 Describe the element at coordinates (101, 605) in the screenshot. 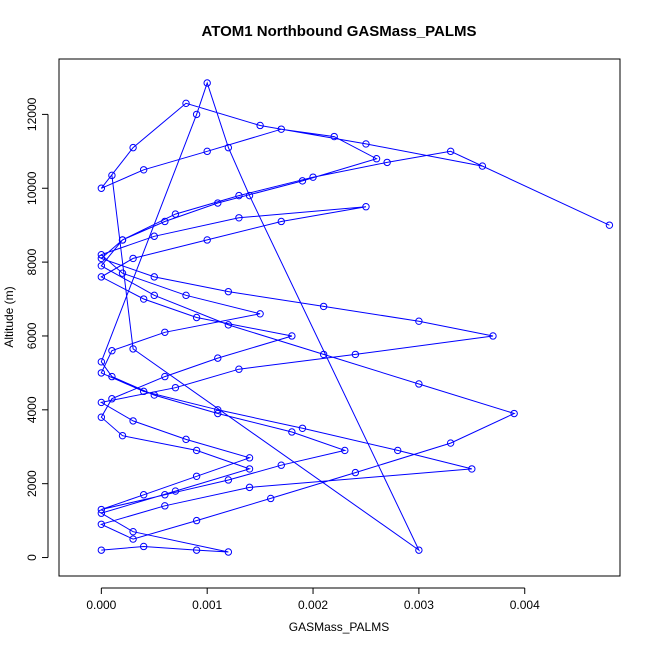

I see `x-tick-label: 0.000` at that location.